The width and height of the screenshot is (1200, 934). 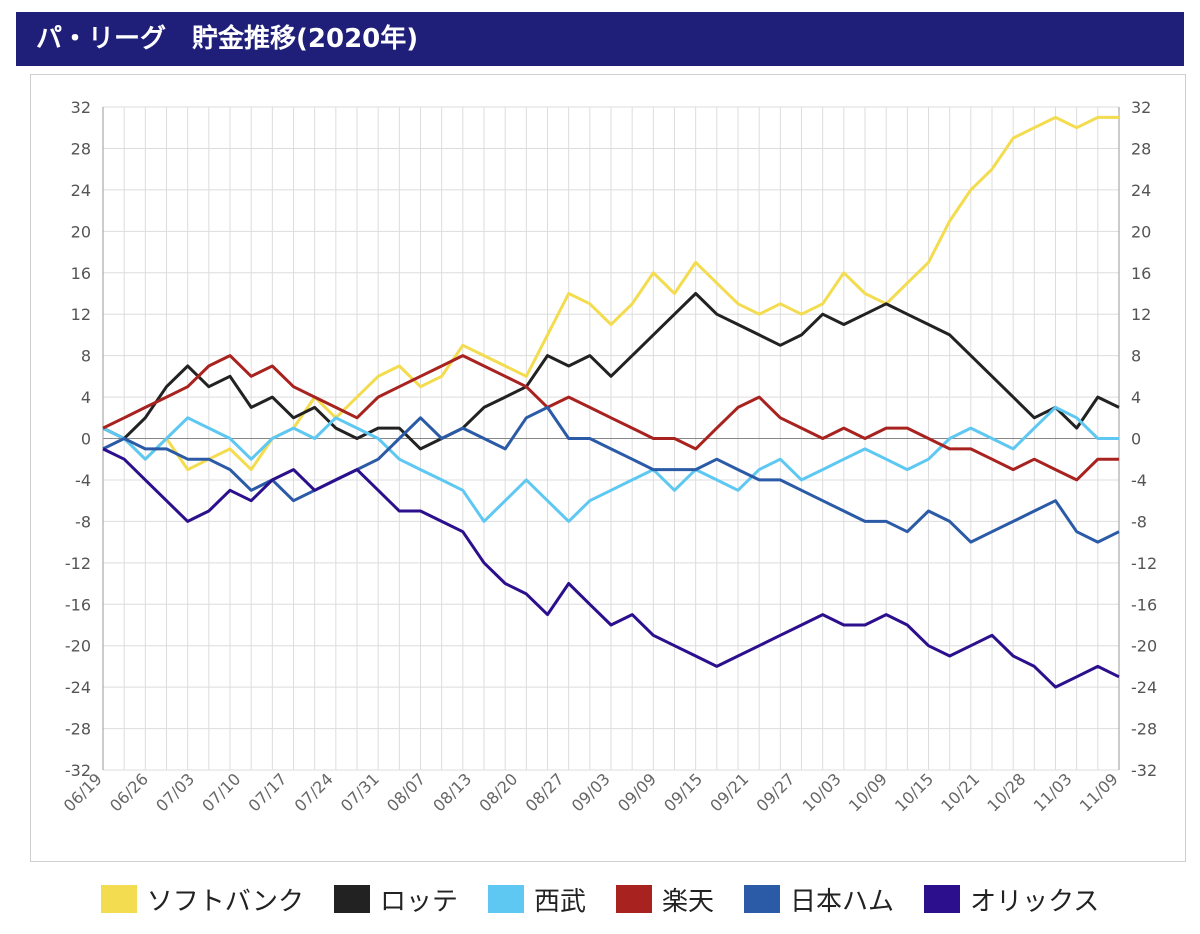 I want to click on series-line-楽天, so click(x=610, y=418).